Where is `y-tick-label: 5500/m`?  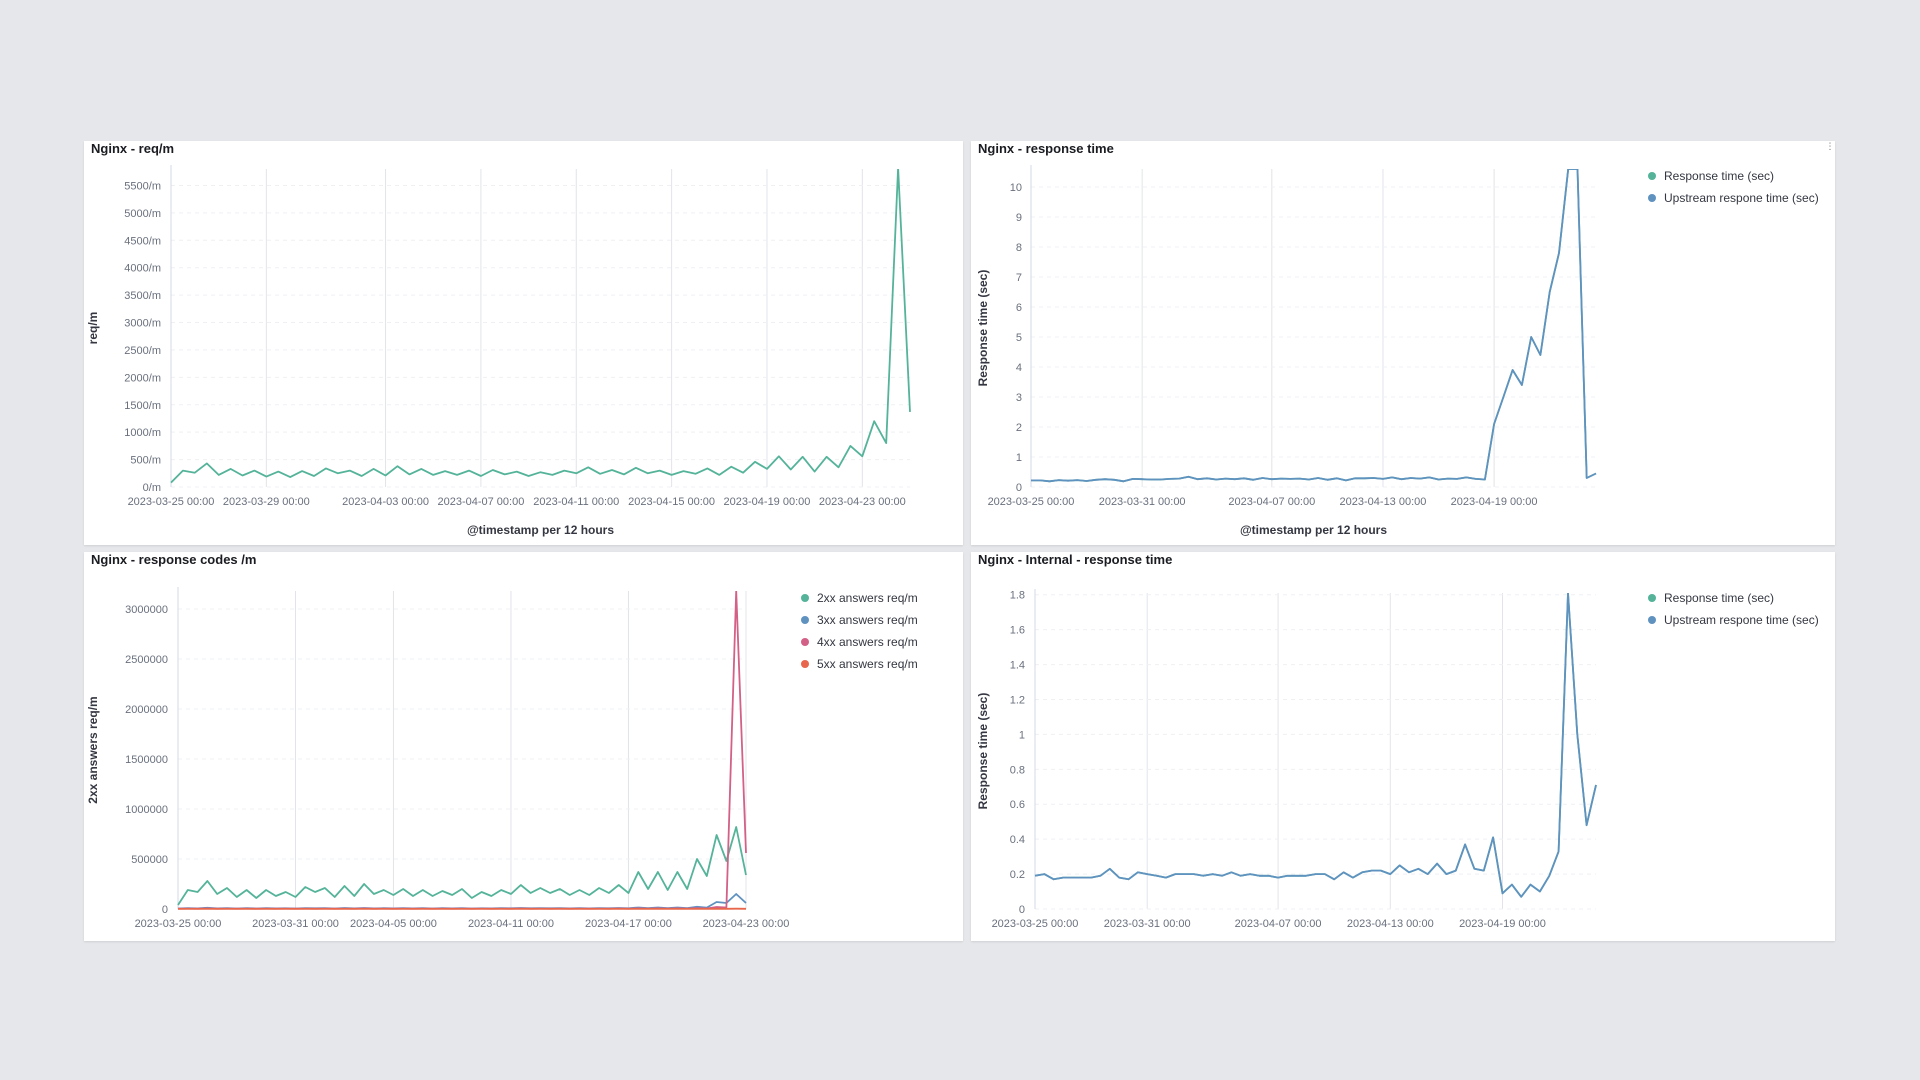
y-tick-label: 5500/m is located at coordinates (142, 186).